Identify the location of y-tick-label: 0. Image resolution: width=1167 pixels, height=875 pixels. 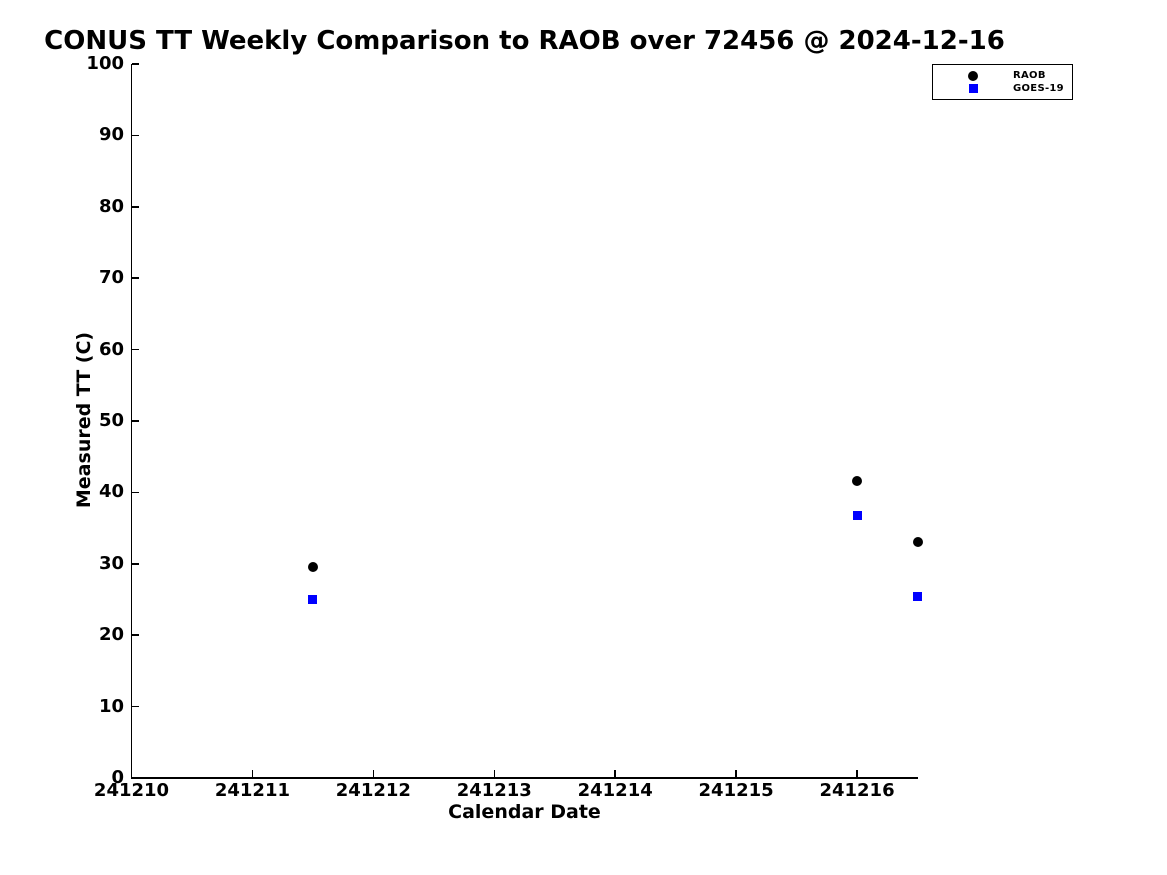
(117, 777).